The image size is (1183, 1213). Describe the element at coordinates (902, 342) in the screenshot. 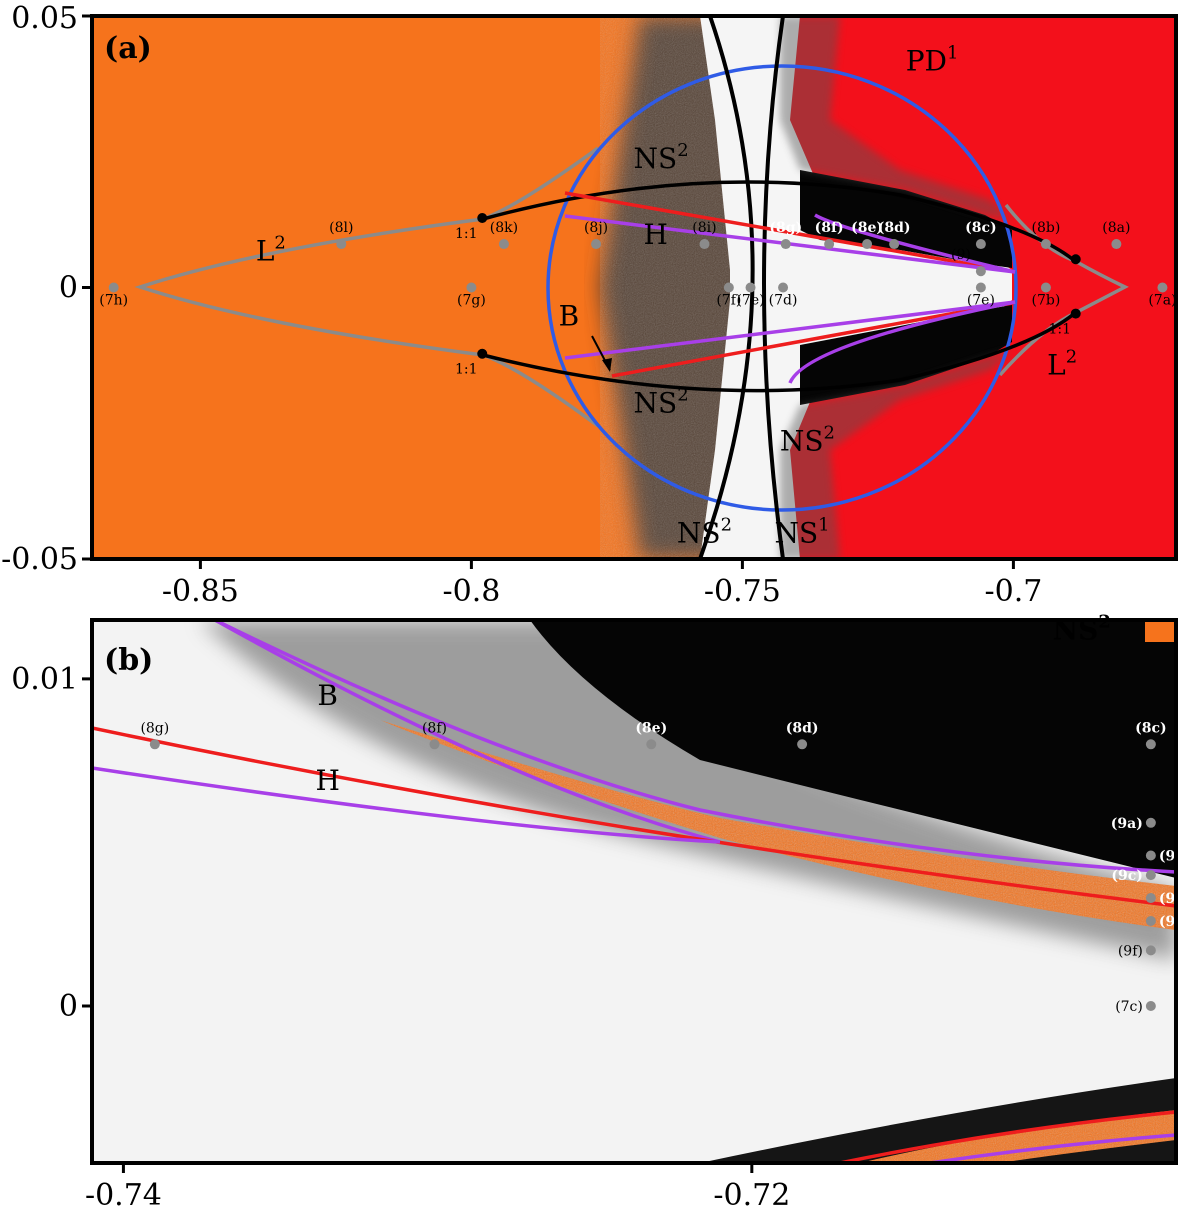

I see `curve-H-hook-lower` at that location.